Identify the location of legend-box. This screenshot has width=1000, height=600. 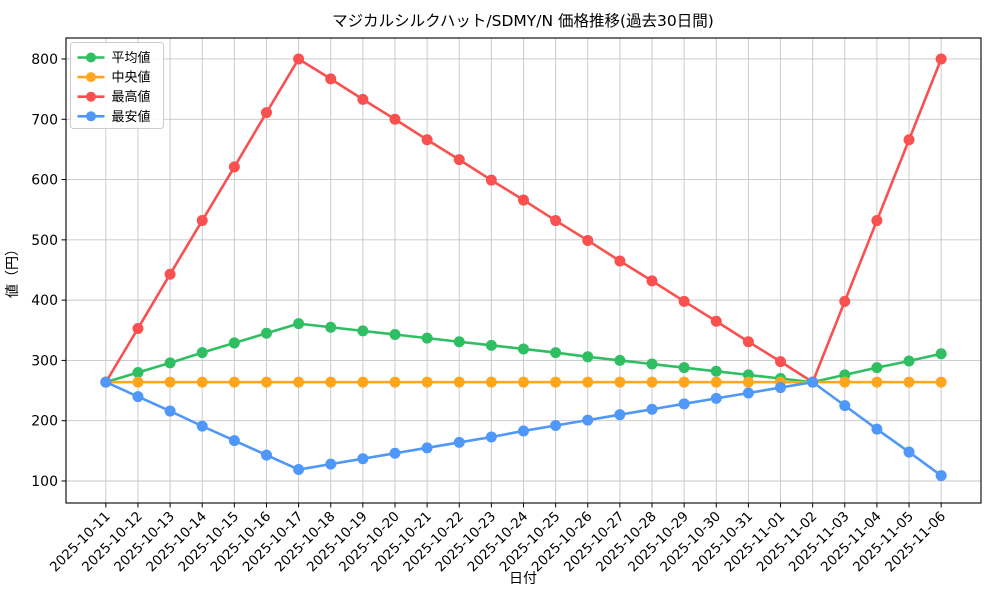
(117, 85).